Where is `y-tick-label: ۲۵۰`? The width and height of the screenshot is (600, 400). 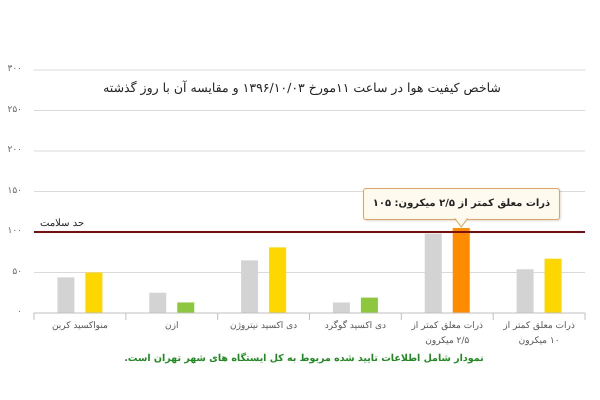 y-tick-label: ۲۵۰ is located at coordinates (14, 110).